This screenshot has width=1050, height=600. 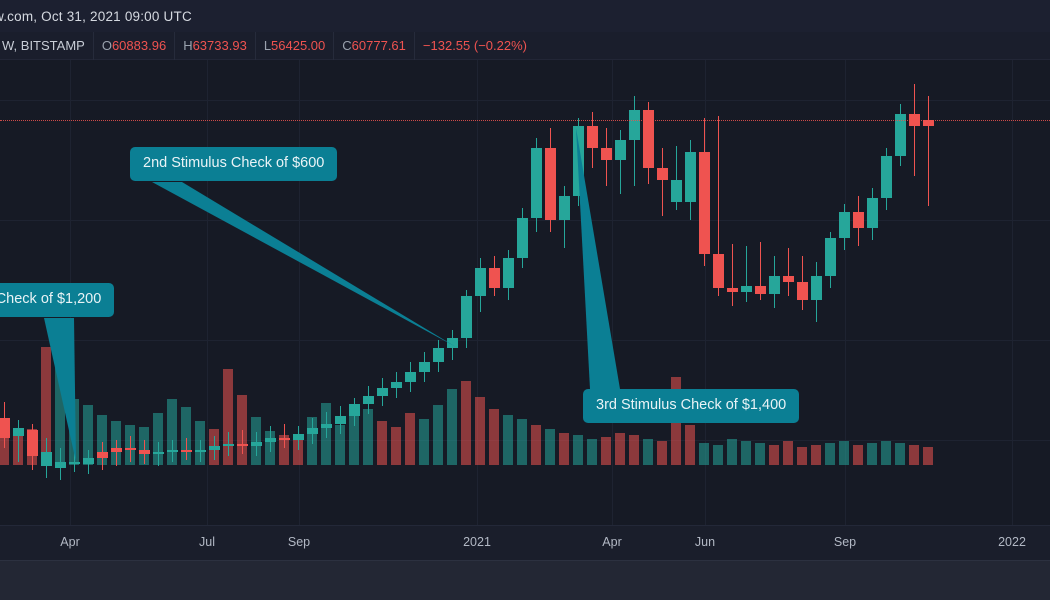 I want to click on chart-source-bar: w.com, Oct 31, 2021 09:00 UTC, so click(x=525, y=16).